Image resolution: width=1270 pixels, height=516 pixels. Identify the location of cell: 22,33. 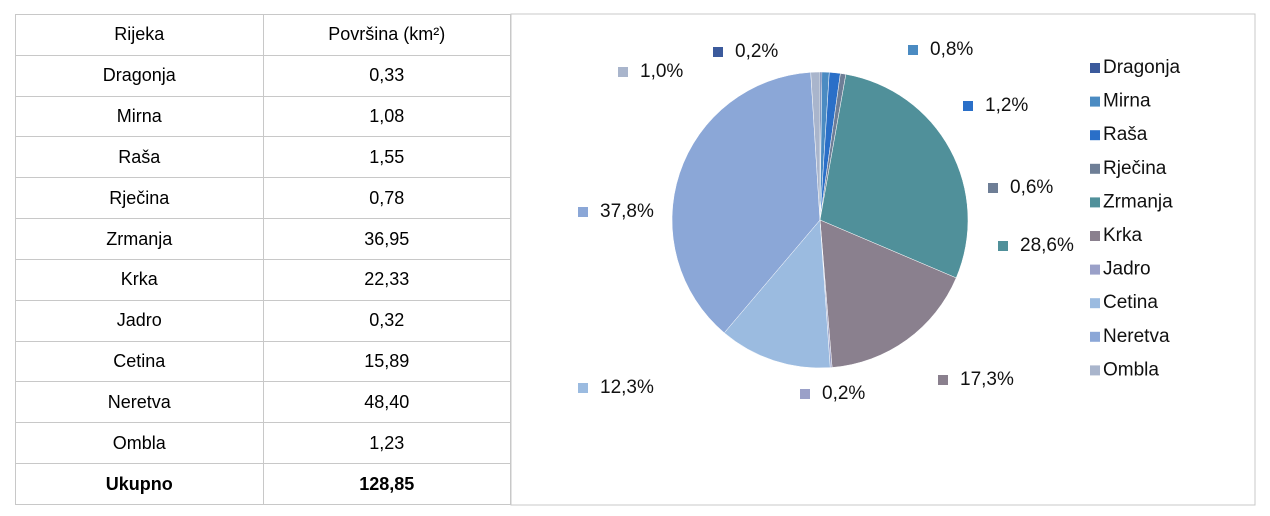
(386, 279).